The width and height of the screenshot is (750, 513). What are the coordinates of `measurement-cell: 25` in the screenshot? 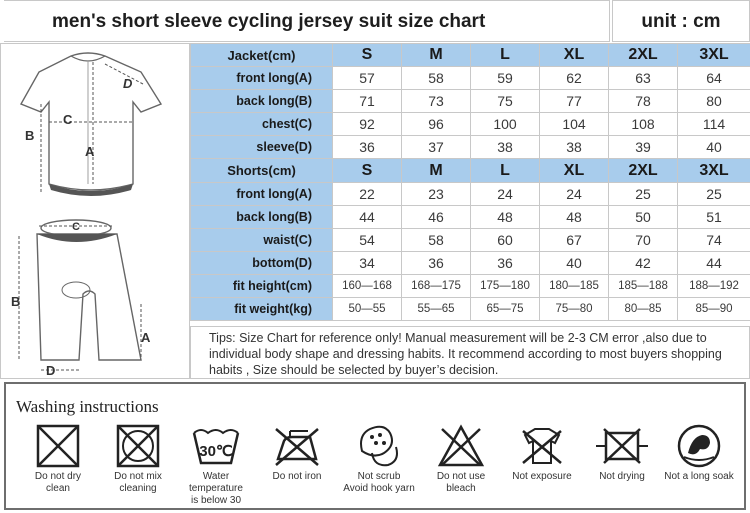 It's located at (713, 193).